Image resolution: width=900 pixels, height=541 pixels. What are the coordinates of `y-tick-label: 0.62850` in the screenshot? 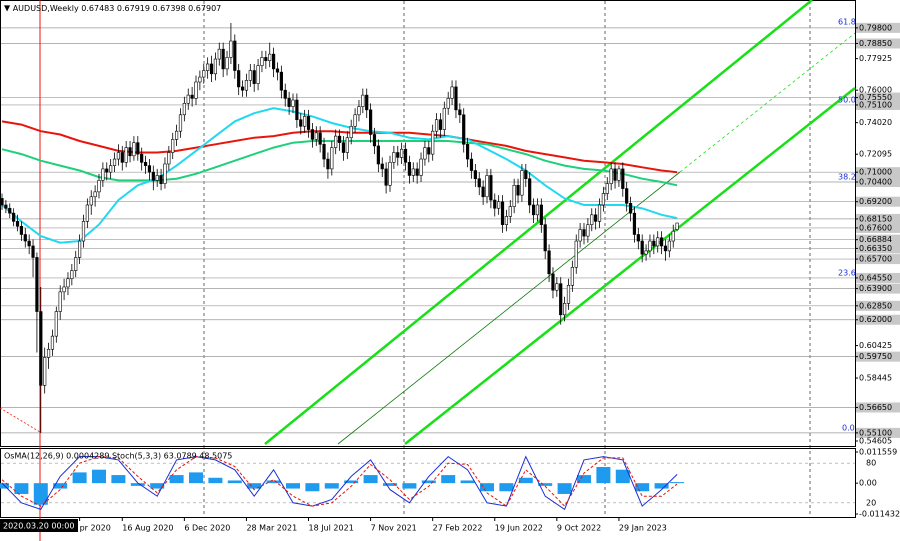 It's located at (875, 305).